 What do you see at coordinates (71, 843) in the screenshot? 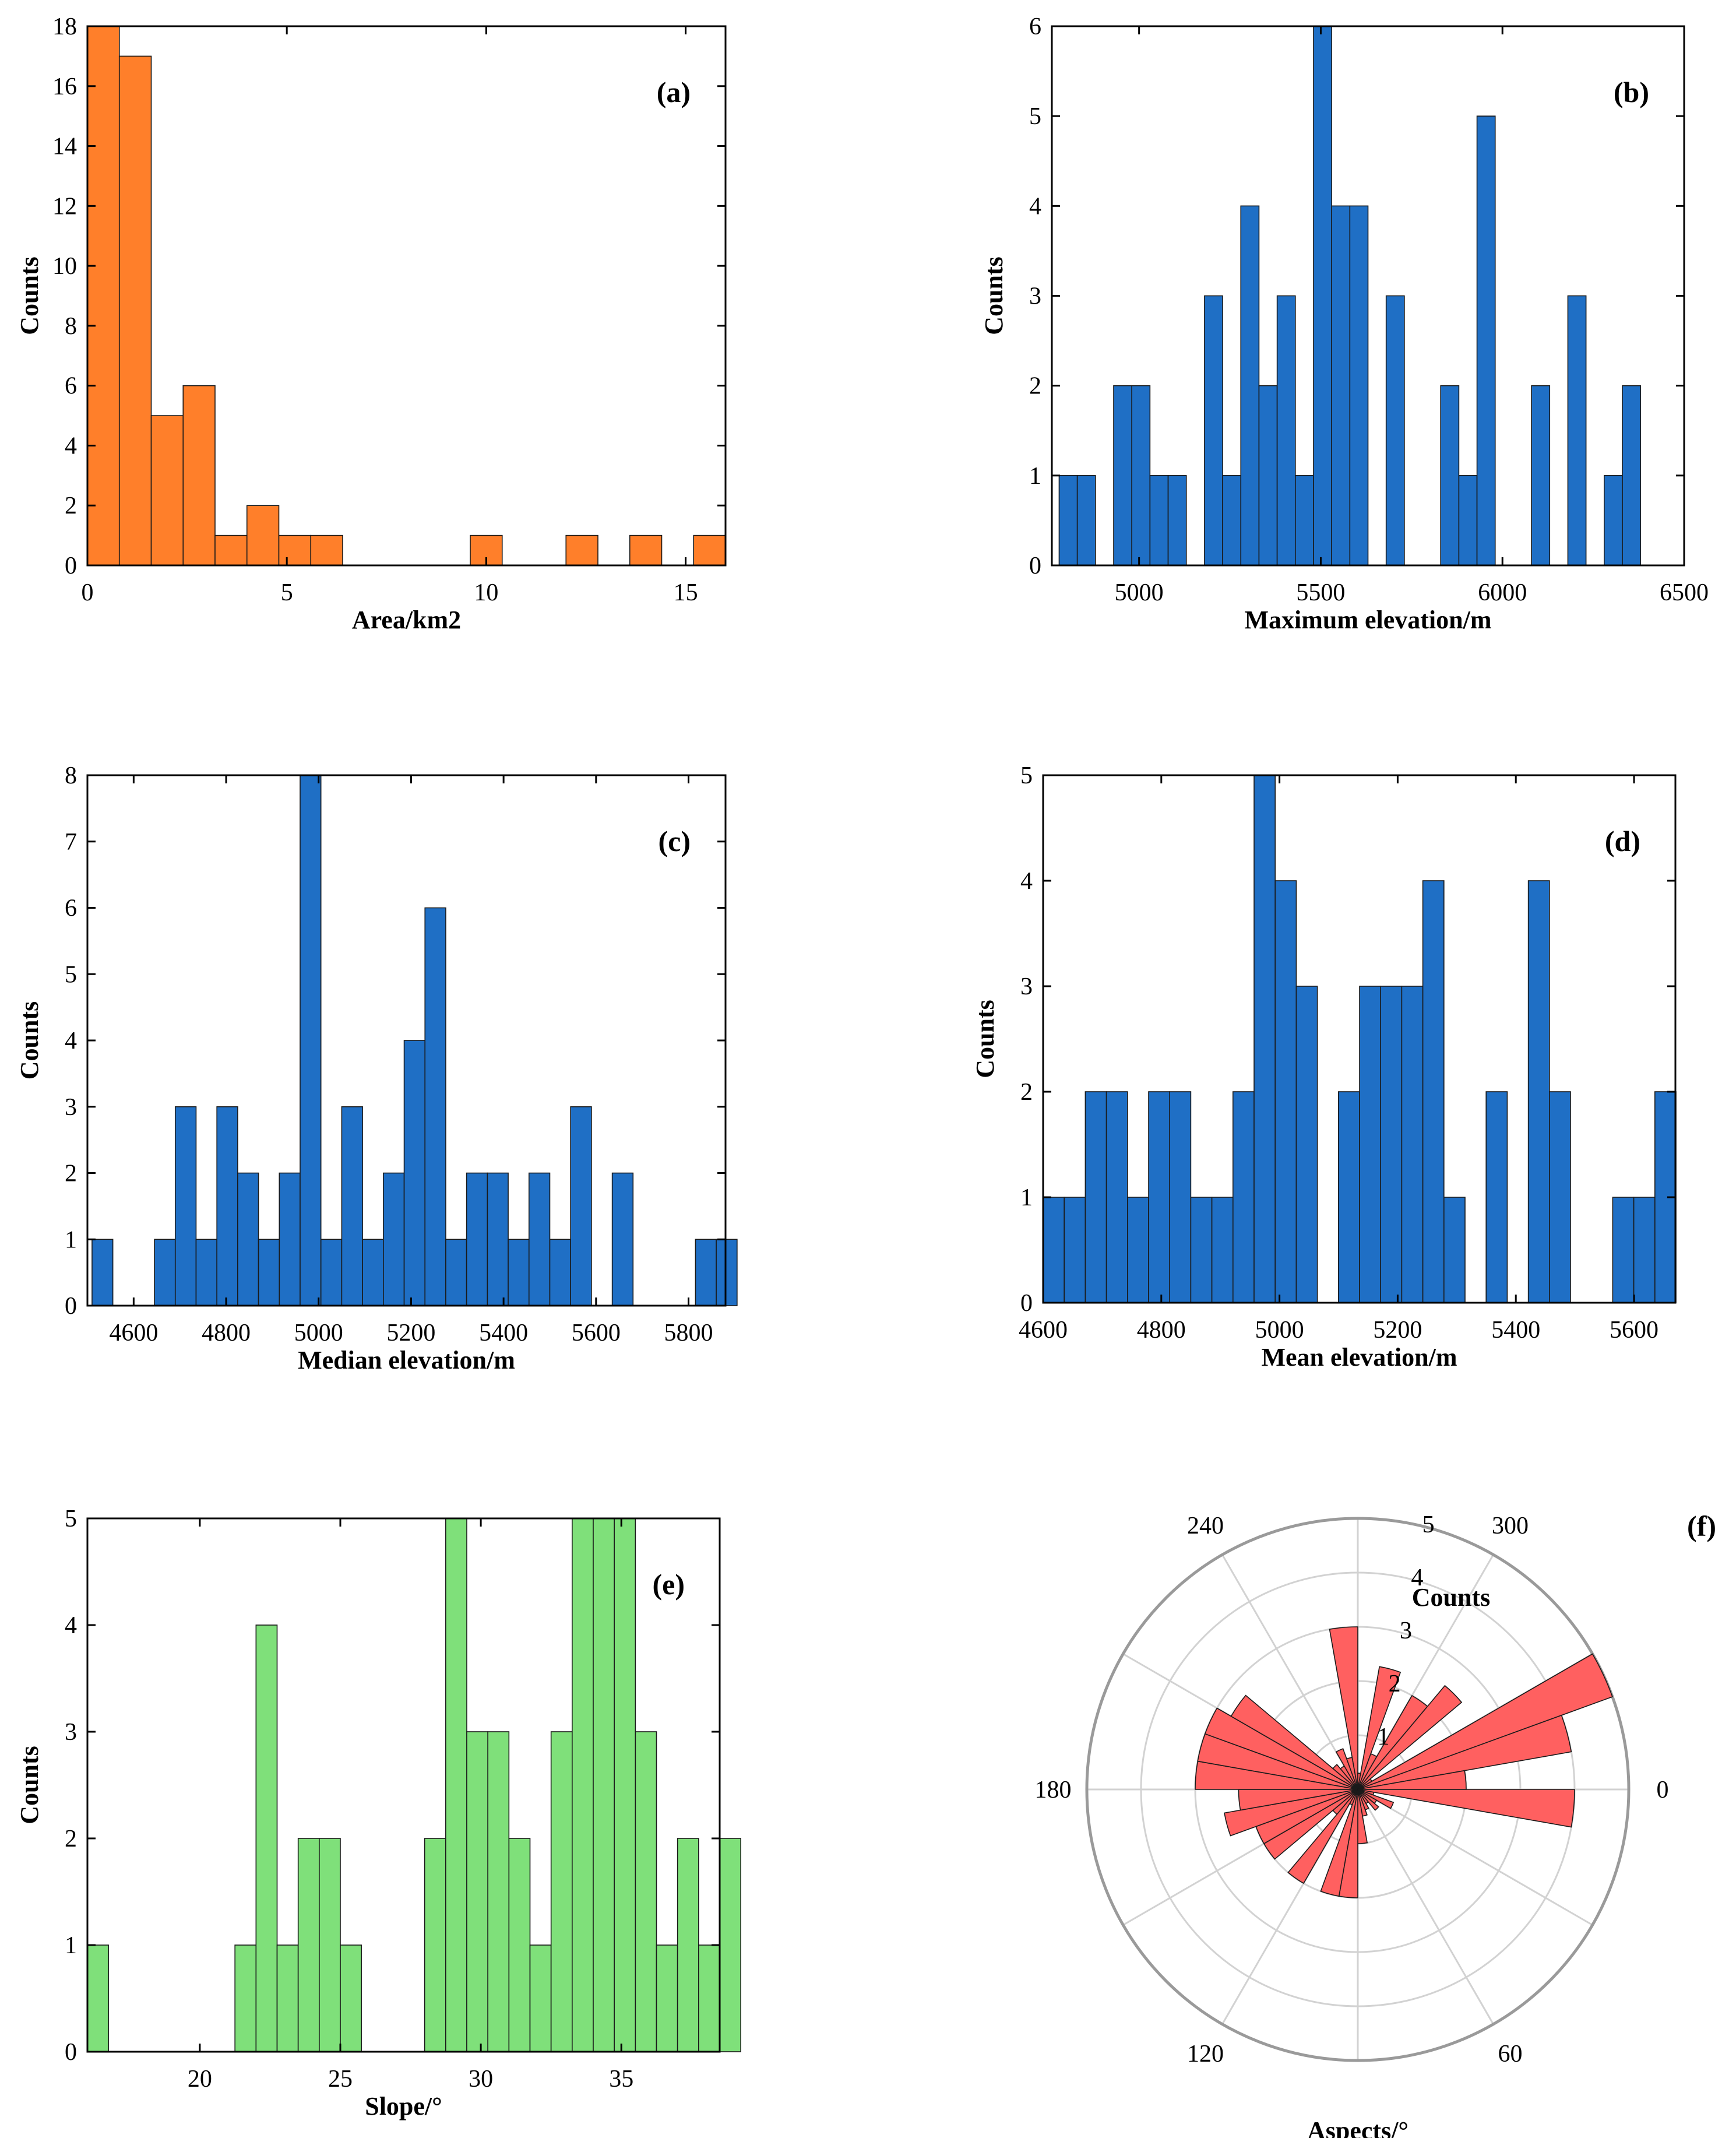
I see `y-tick-label: 7` at bounding box center [71, 843].